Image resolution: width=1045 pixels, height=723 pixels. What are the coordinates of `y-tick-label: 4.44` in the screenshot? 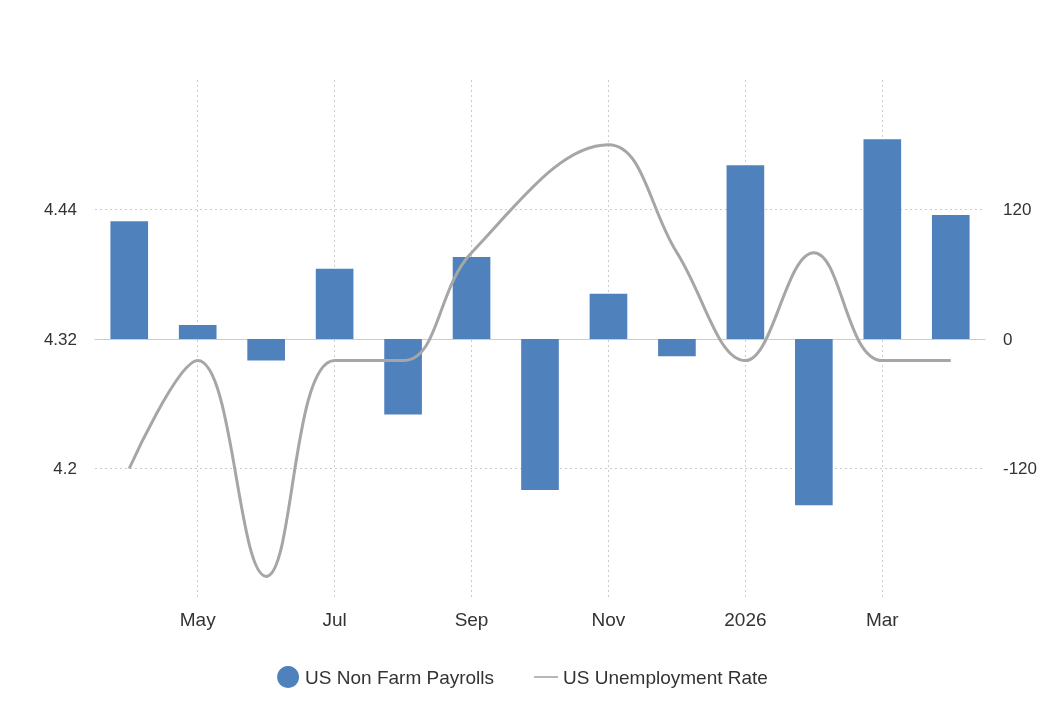 It's located at (60, 209).